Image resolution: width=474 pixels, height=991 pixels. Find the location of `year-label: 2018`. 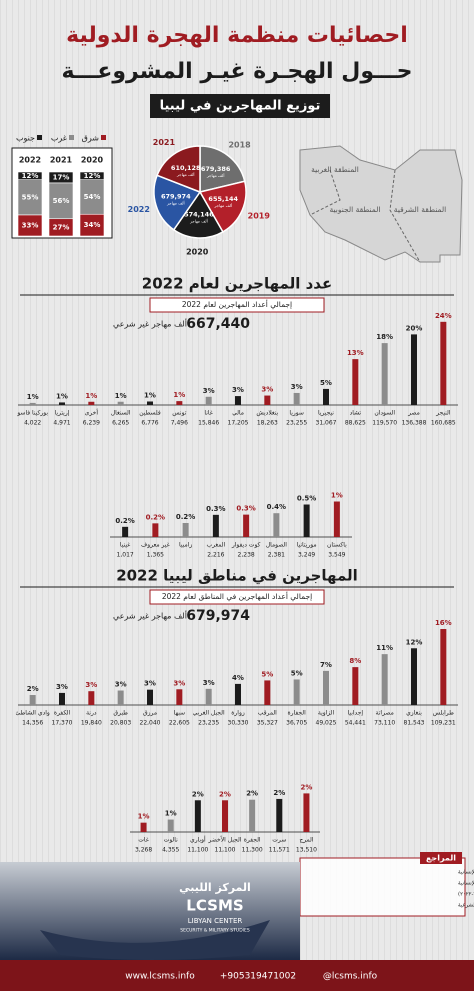

year-label: 2018 is located at coordinates (239, 144).